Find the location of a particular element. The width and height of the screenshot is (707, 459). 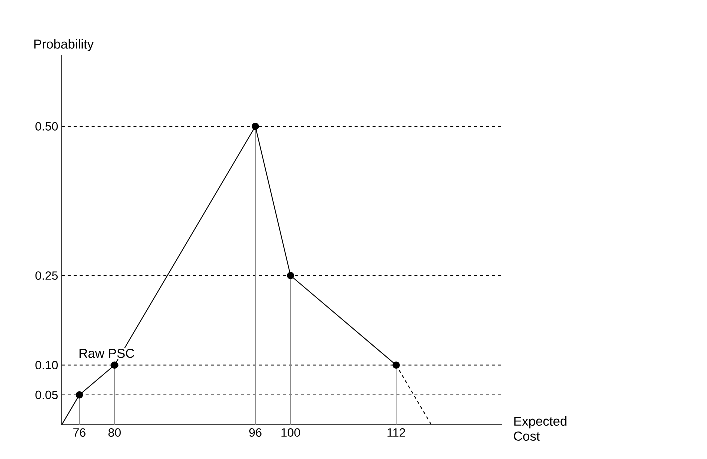

x-axis-title: Expected Cost is located at coordinates (540, 428).